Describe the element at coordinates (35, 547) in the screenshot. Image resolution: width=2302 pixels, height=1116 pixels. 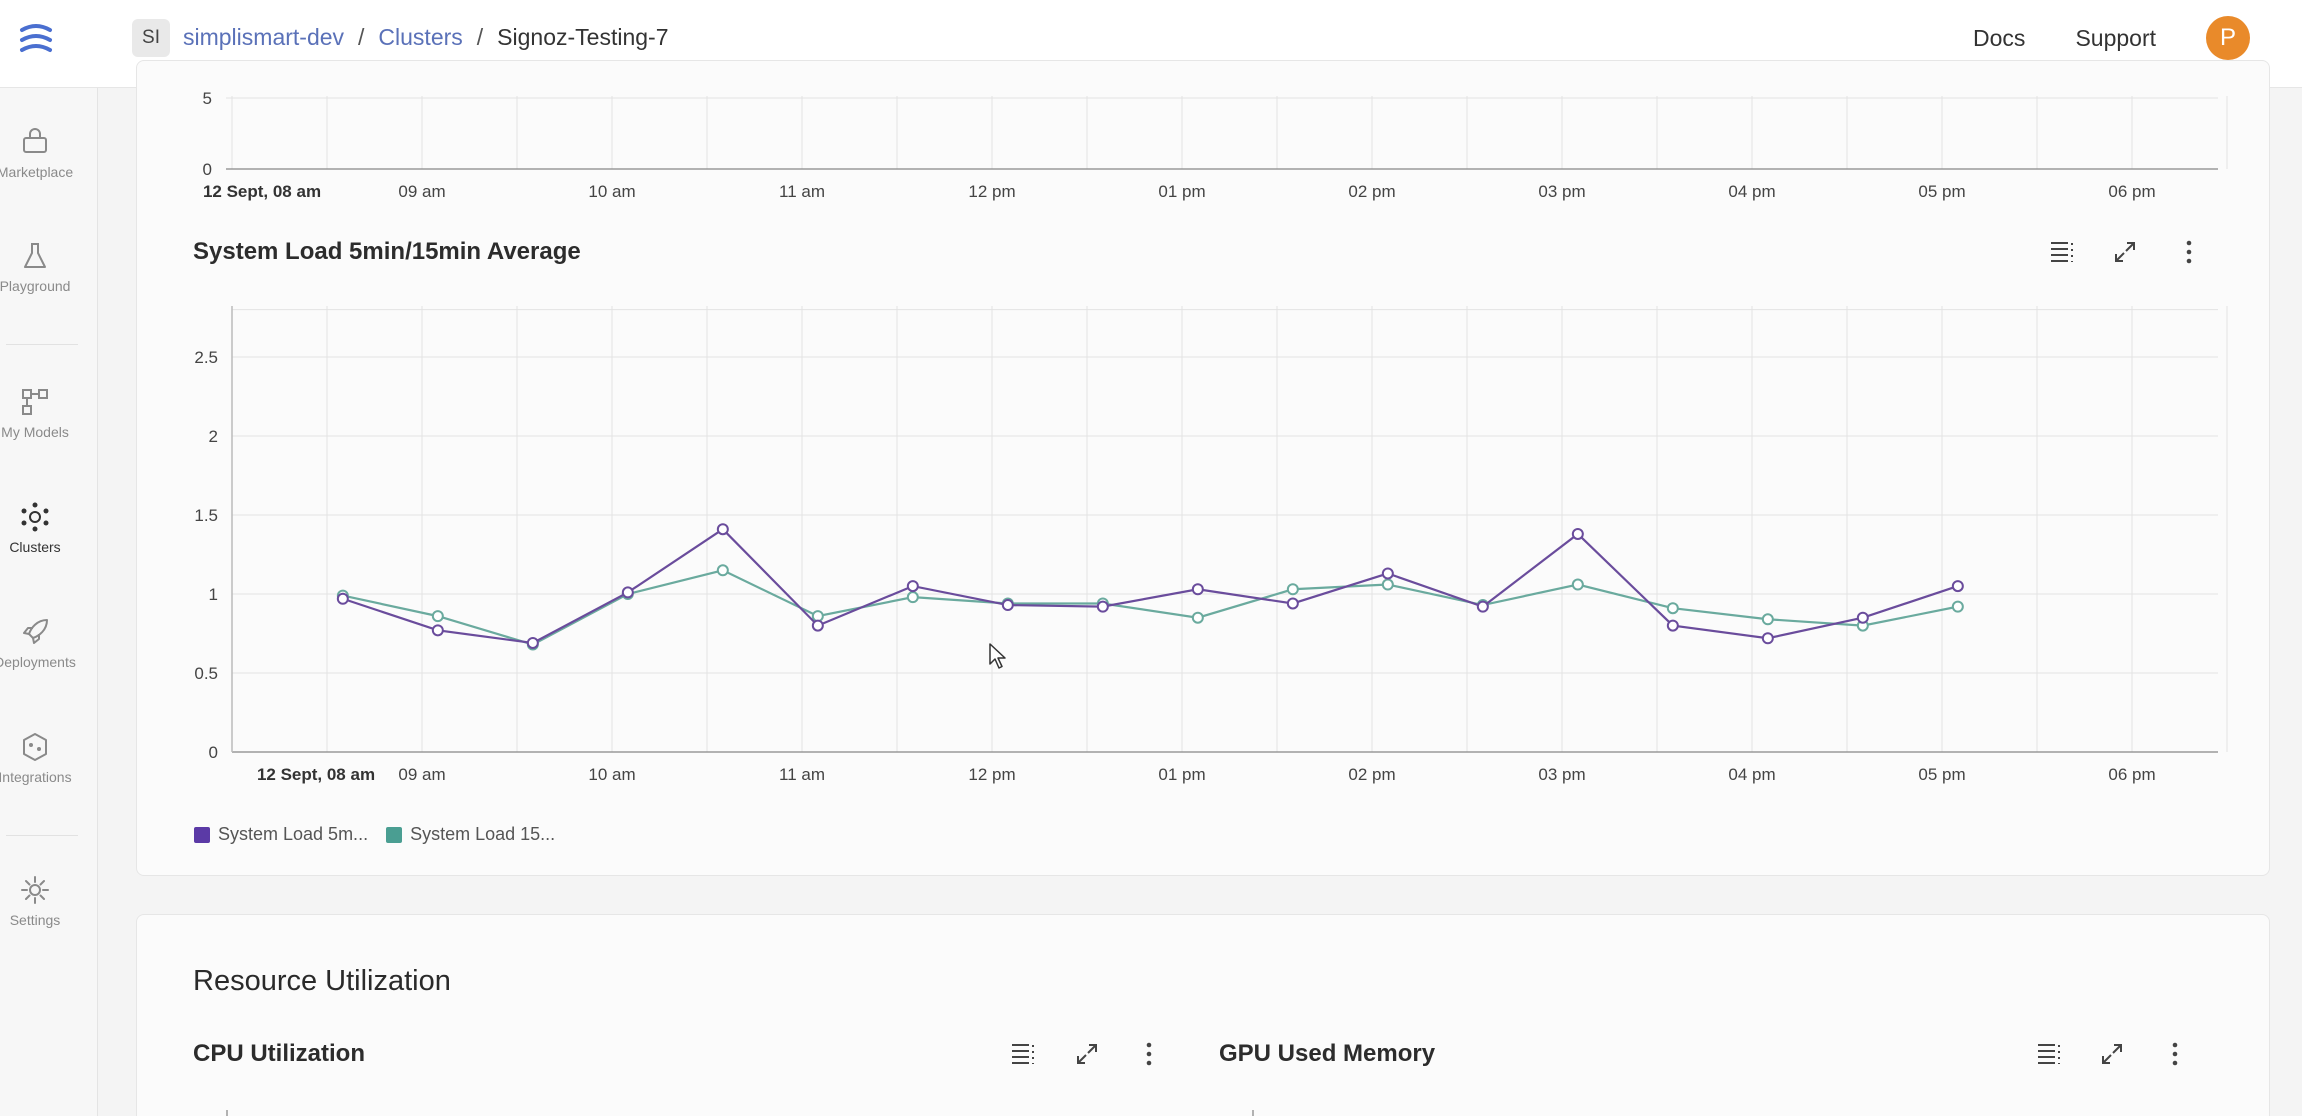
I see `sidebar-item-label: Clusters` at that location.